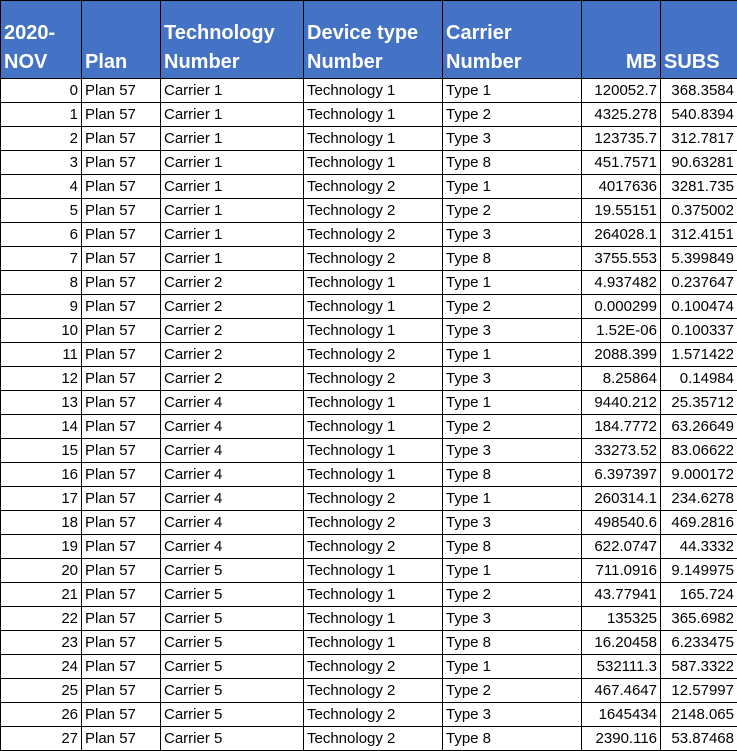 The height and width of the screenshot is (751, 737). I want to click on cell-mb: 498540.6, so click(621, 523).